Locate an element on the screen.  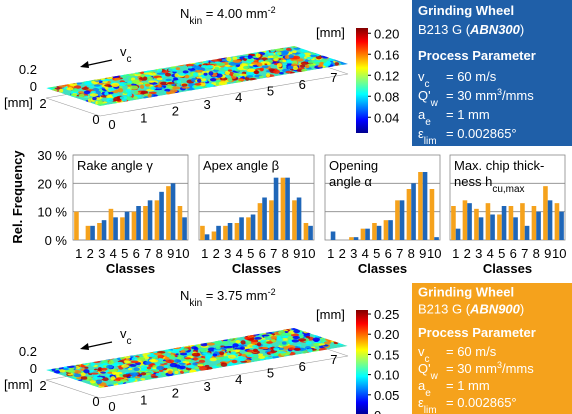
x-tick-label: 10 is located at coordinates (559, 253).